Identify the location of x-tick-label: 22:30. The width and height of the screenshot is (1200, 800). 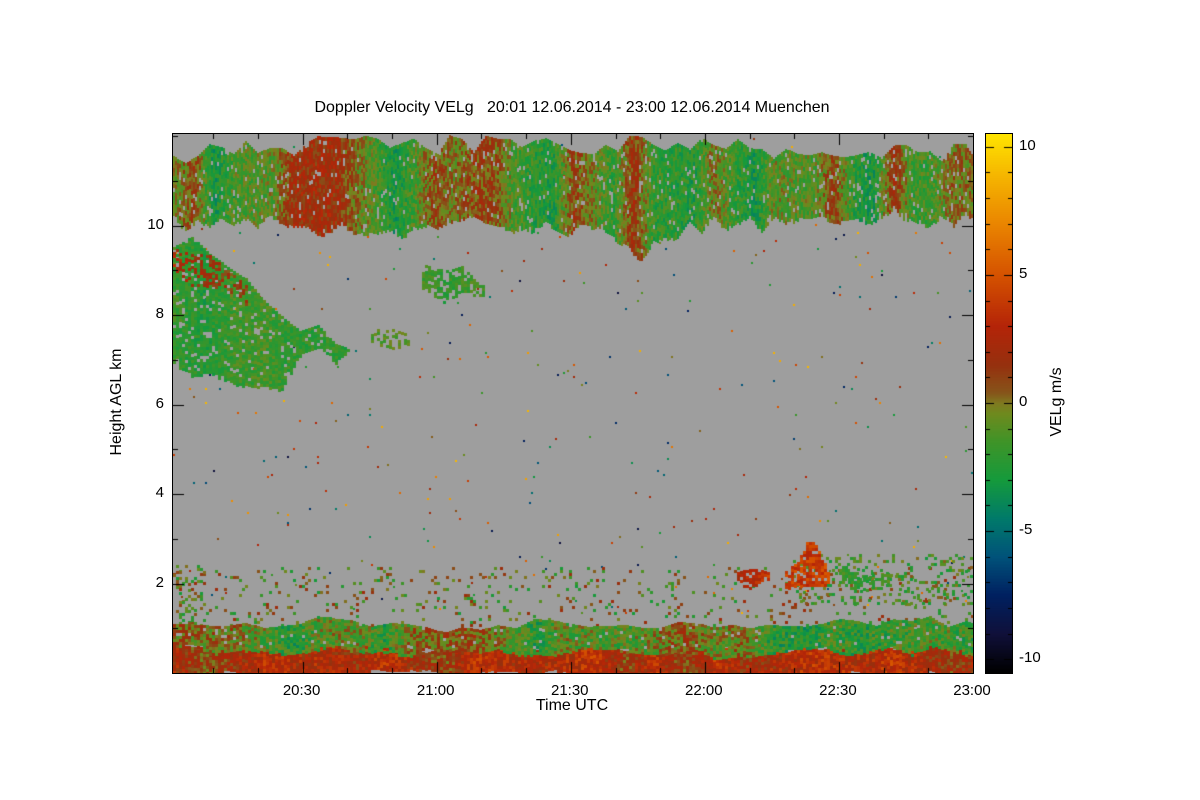
(838, 690).